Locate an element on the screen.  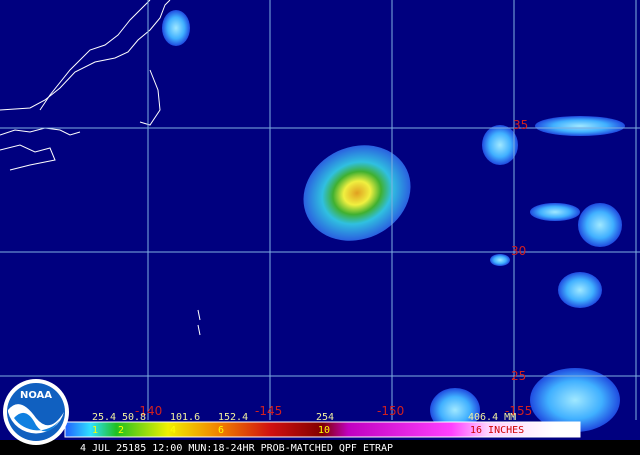
legend-mm-label: 25.4 is located at coordinates (104, 417).